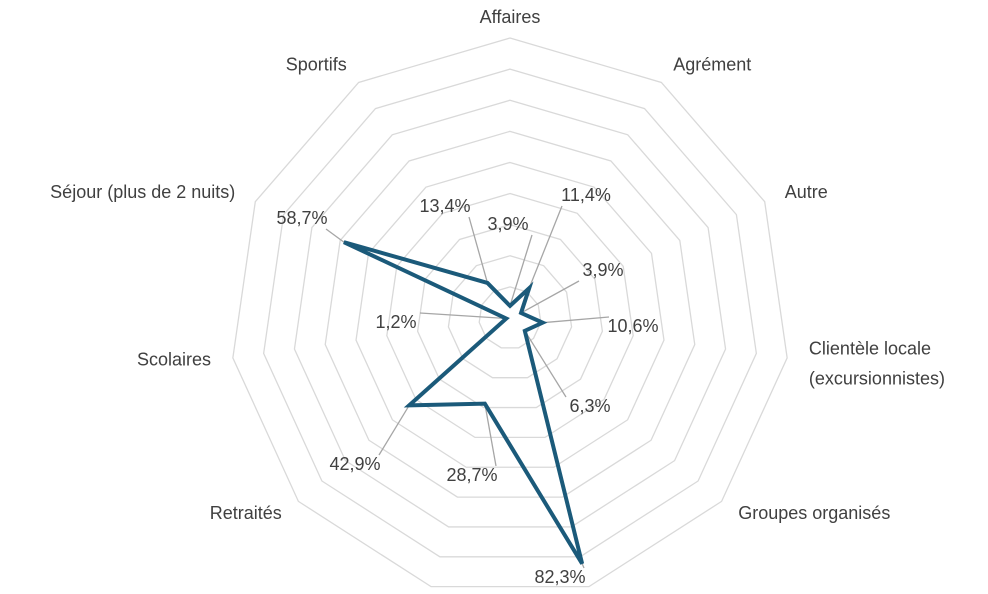 This screenshot has height=594, width=988. I want to click on radar-line, so click(464, 402).